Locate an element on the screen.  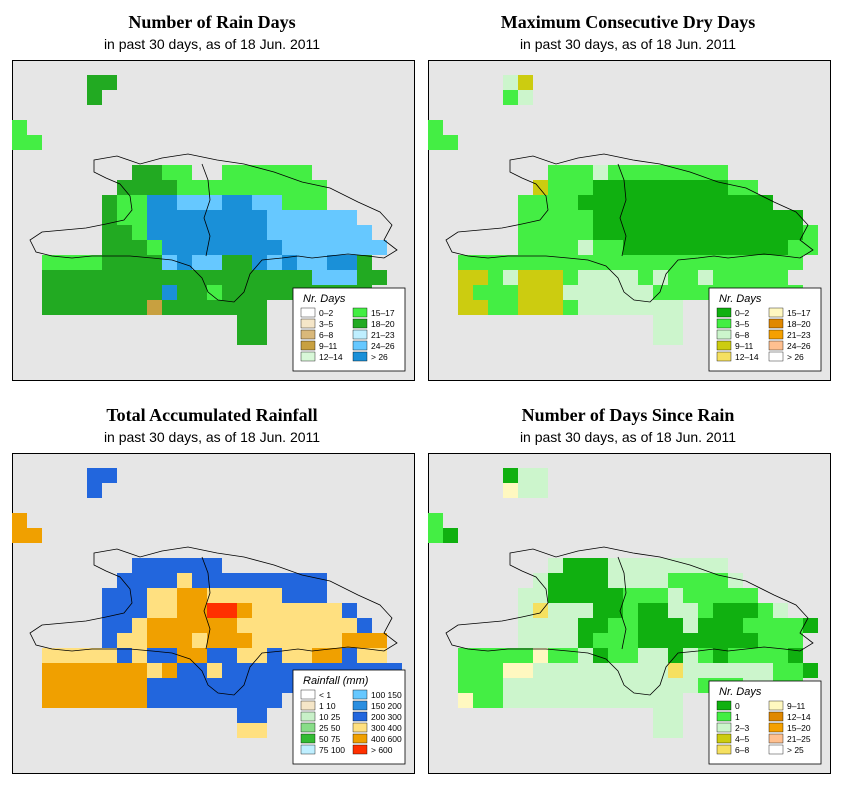
legend-label: 50 75 is located at coordinates (330, 739).